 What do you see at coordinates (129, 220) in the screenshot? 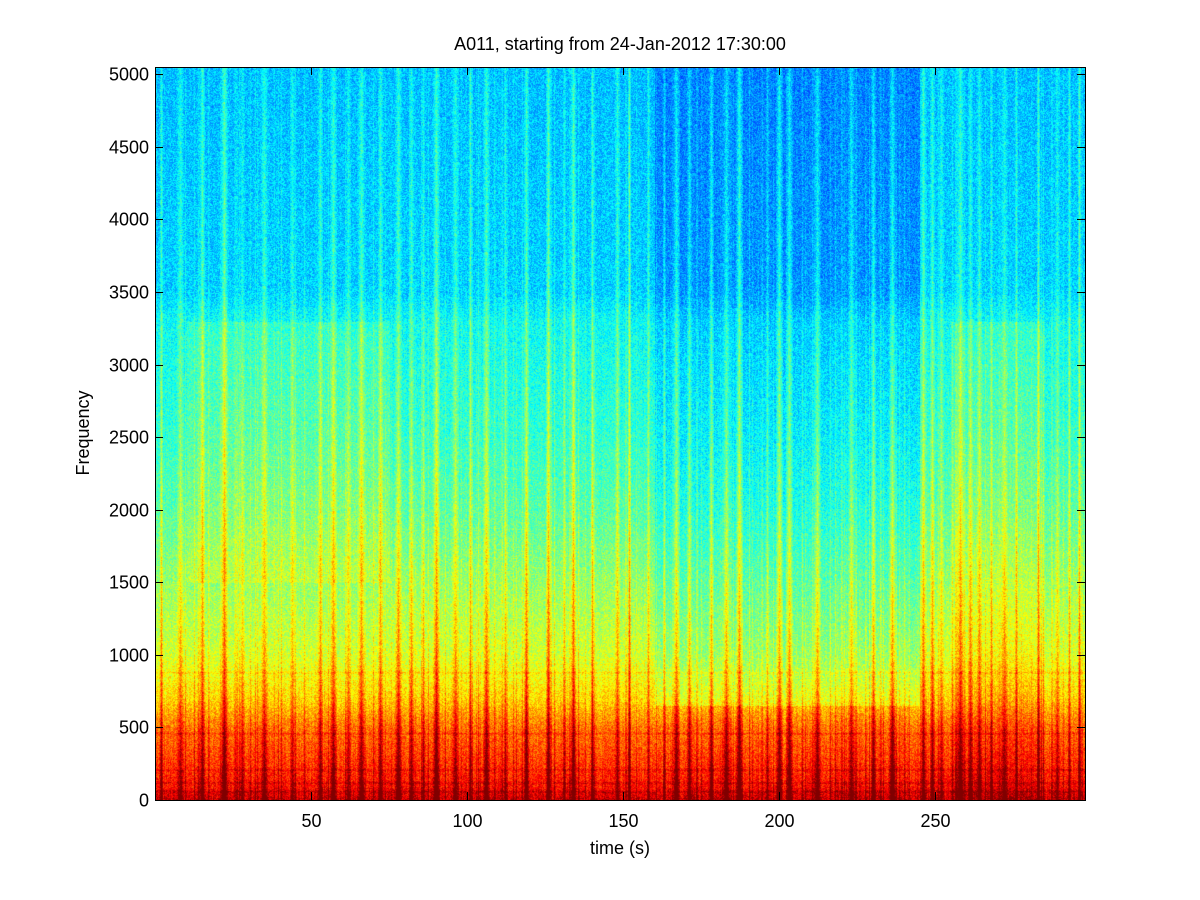
I see `y-tick-label: 4000` at bounding box center [129, 220].